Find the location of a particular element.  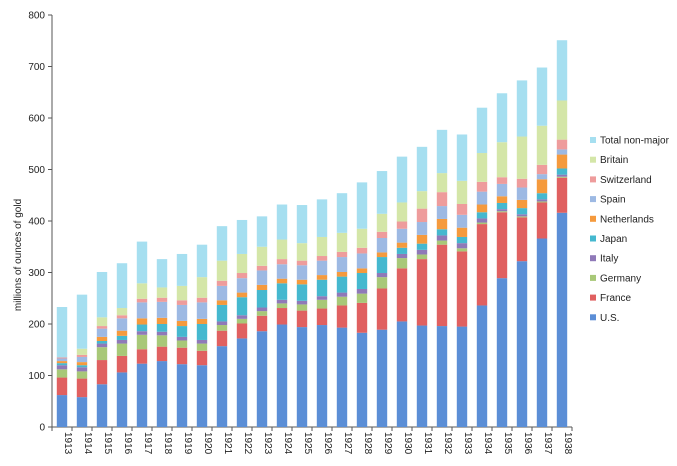

bar-segment-france-1921 is located at coordinates (222, 338).